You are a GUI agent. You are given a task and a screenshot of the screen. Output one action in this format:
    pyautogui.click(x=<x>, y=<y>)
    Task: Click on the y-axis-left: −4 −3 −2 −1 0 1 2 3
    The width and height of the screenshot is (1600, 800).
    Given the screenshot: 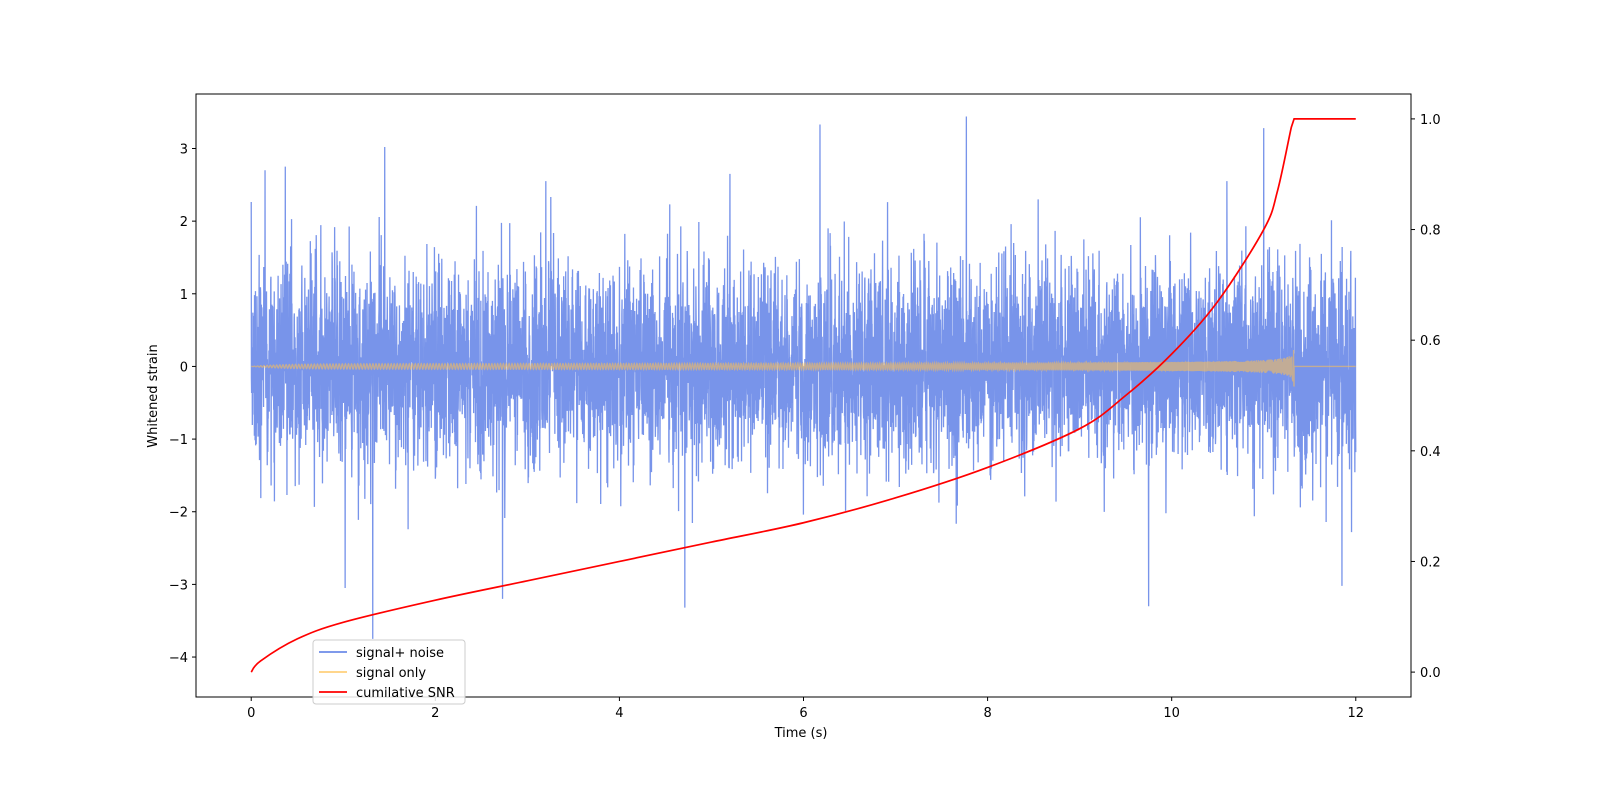 What is the action you would take?
    pyautogui.click(x=182, y=404)
    